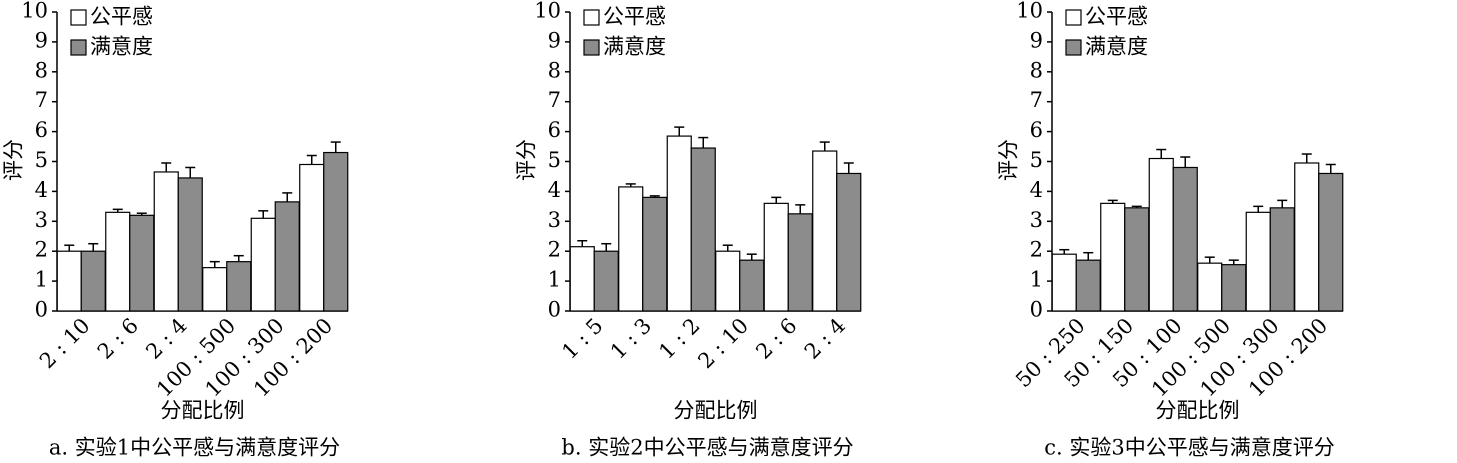 This screenshot has height=463, width=1457. I want to click on x-tick-label: 1 : 3, so click(631, 338).